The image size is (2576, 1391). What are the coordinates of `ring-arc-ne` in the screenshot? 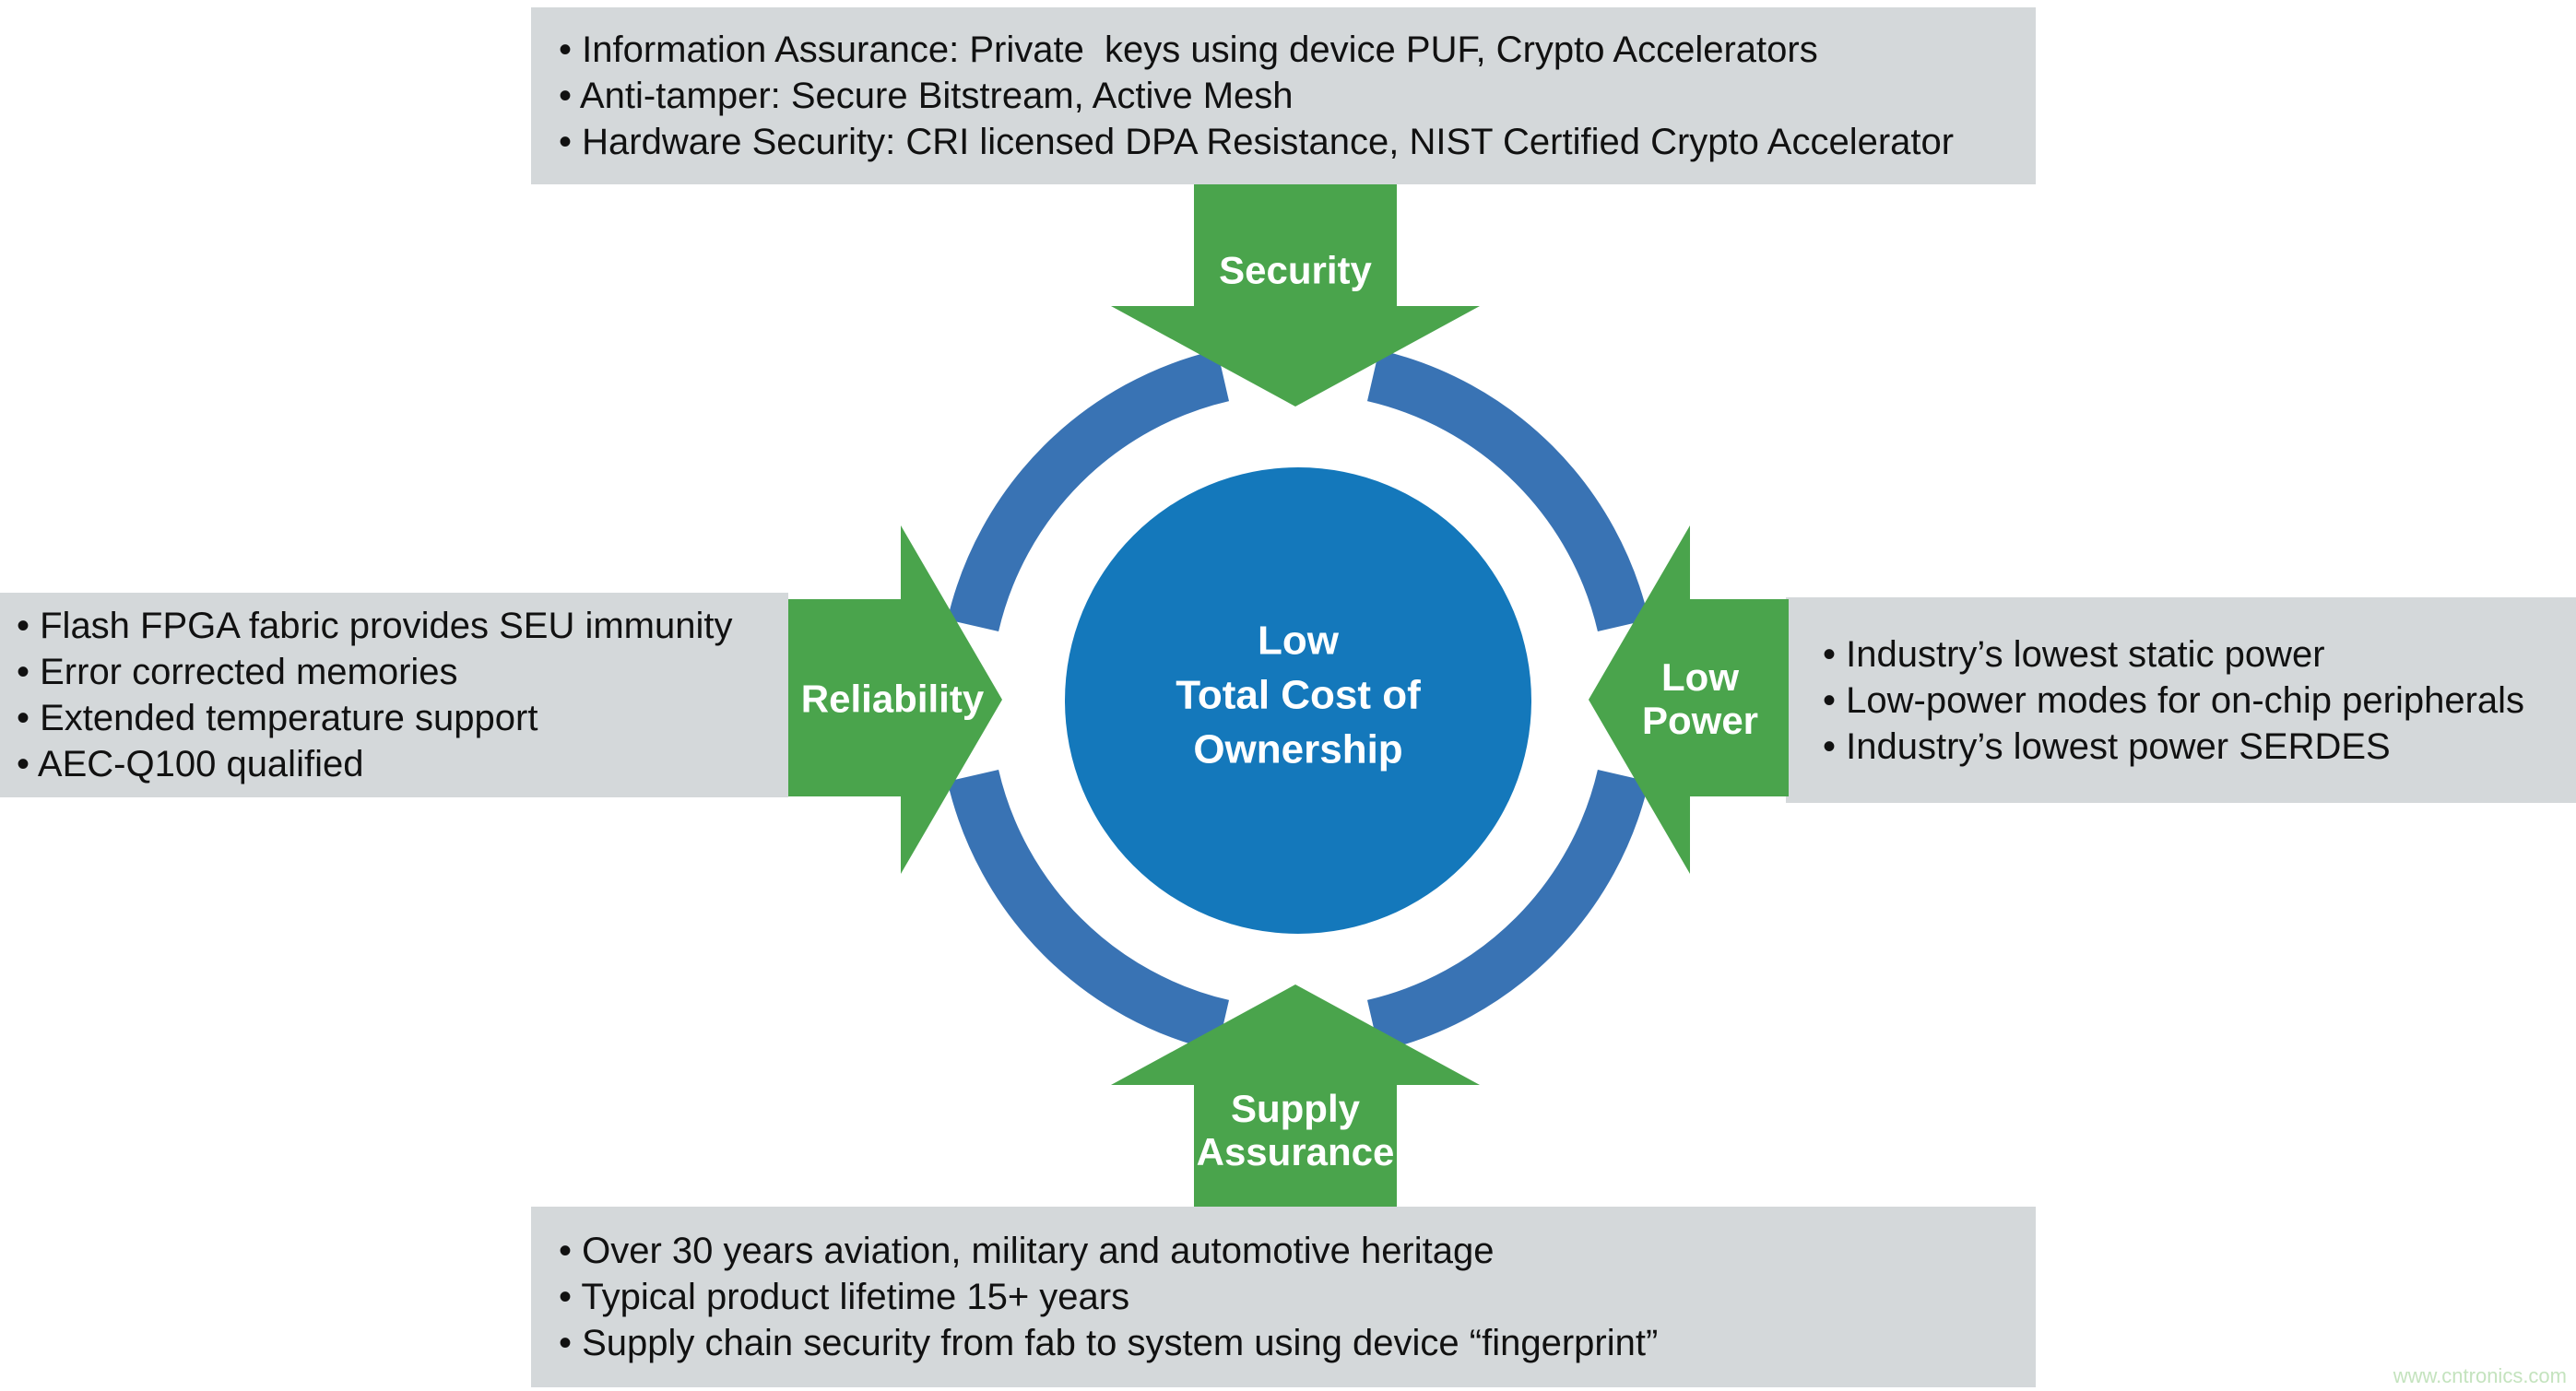 It's located at (1507, 491).